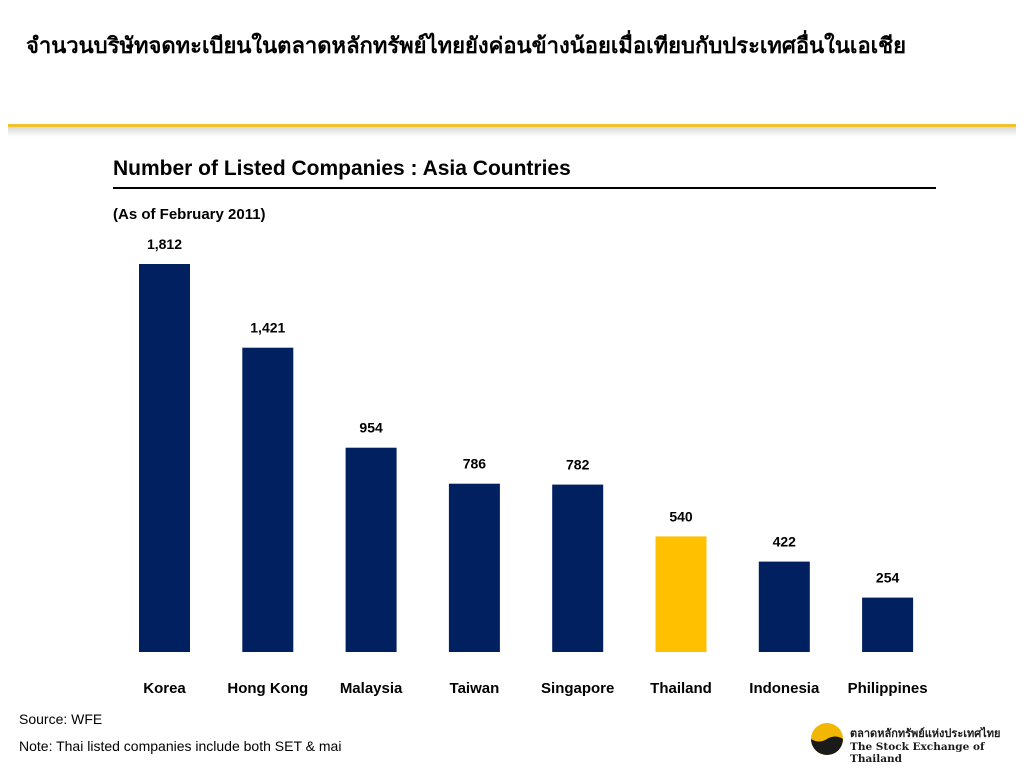  What do you see at coordinates (577, 688) in the screenshot?
I see `category-label-singapore: Singapore` at bounding box center [577, 688].